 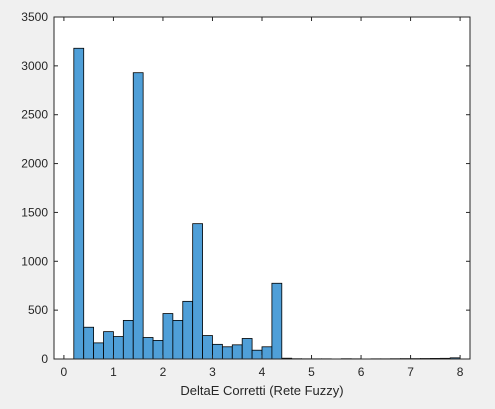 I want to click on x-tick-label: 1, so click(x=113, y=372).